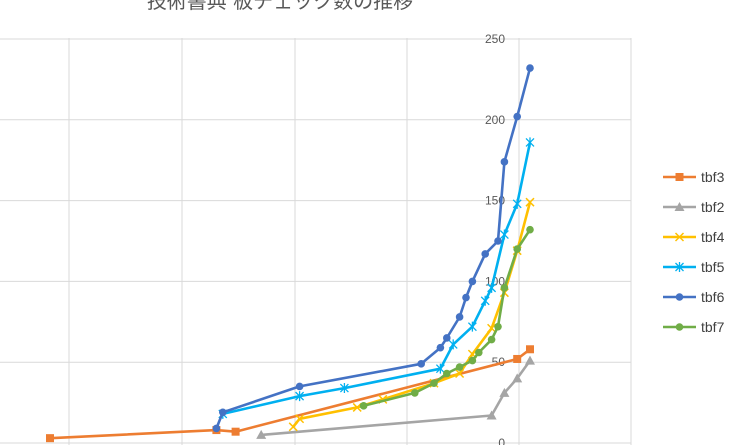  Describe the element at coordinates (694, 207) in the screenshot. I see `legend-item: tbf2` at that location.